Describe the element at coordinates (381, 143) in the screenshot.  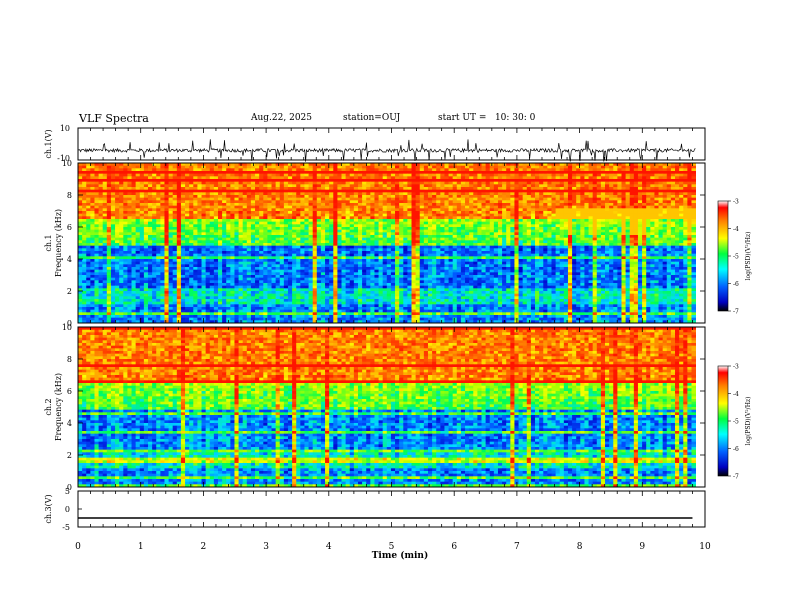
I see `ch1-waveform-panel: 10-10` at that location.